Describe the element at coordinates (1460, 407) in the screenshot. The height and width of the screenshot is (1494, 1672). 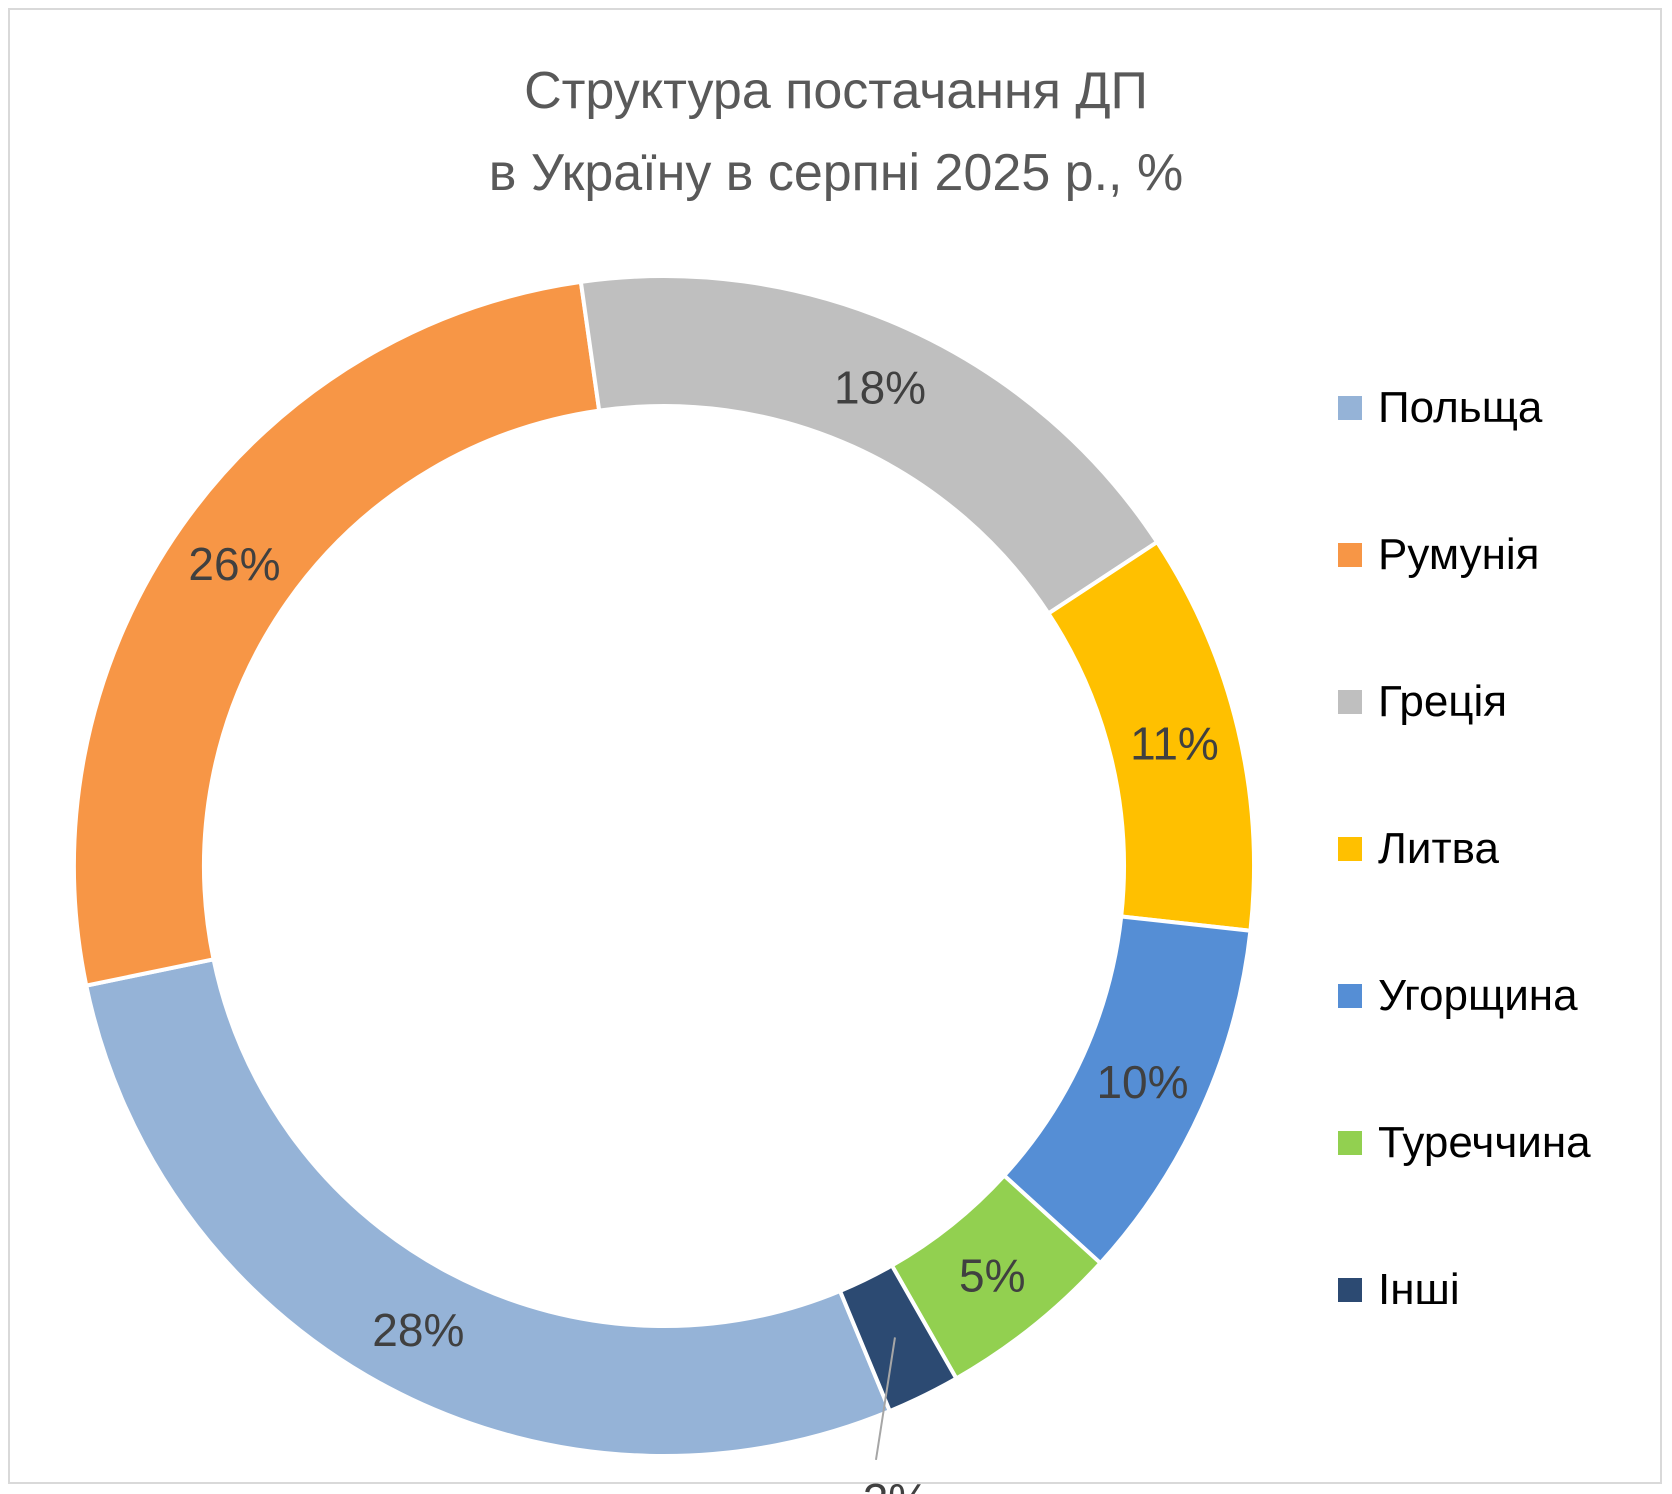
I see `legend-label: Польща` at that location.